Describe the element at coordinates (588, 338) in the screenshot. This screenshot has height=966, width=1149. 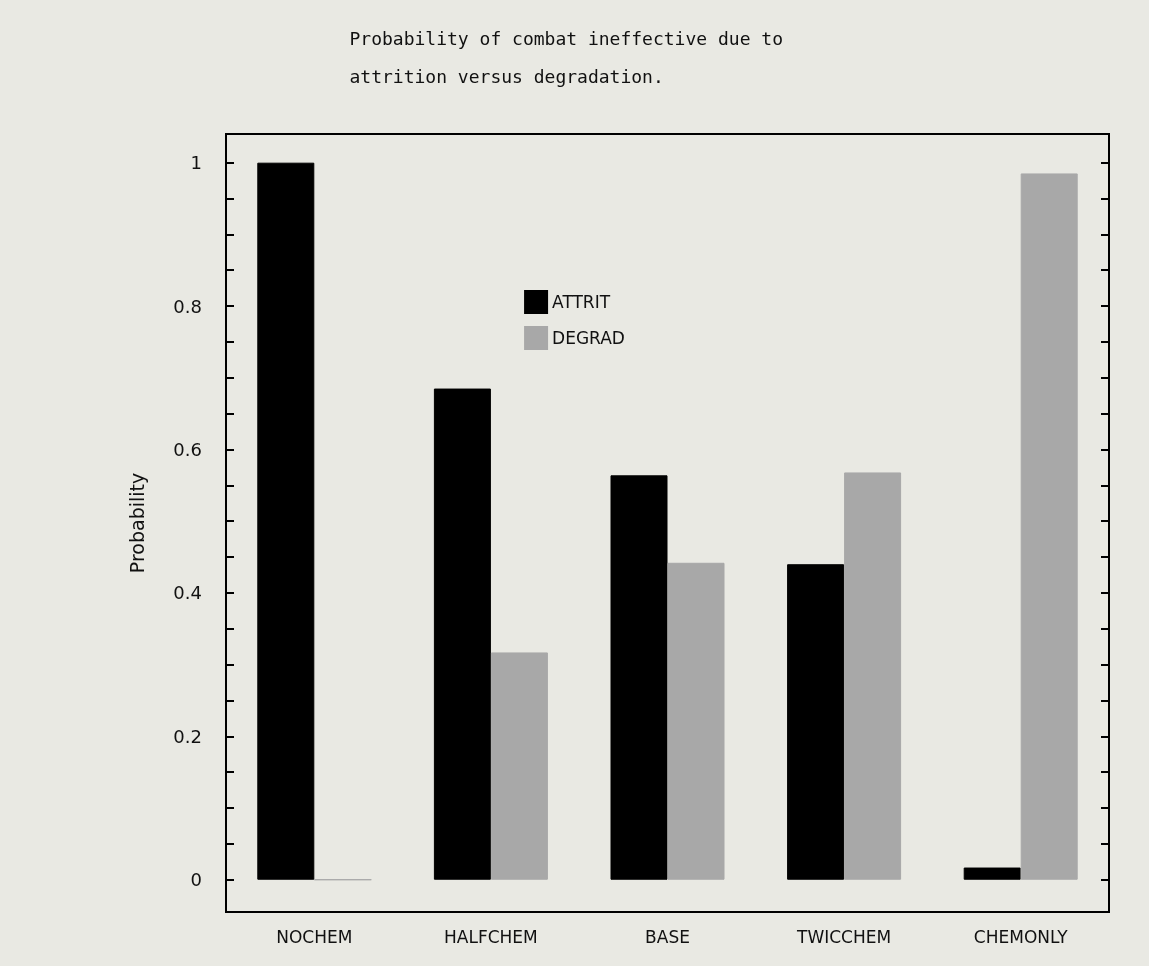
I see `legend-label: DEGRAD` at that location.